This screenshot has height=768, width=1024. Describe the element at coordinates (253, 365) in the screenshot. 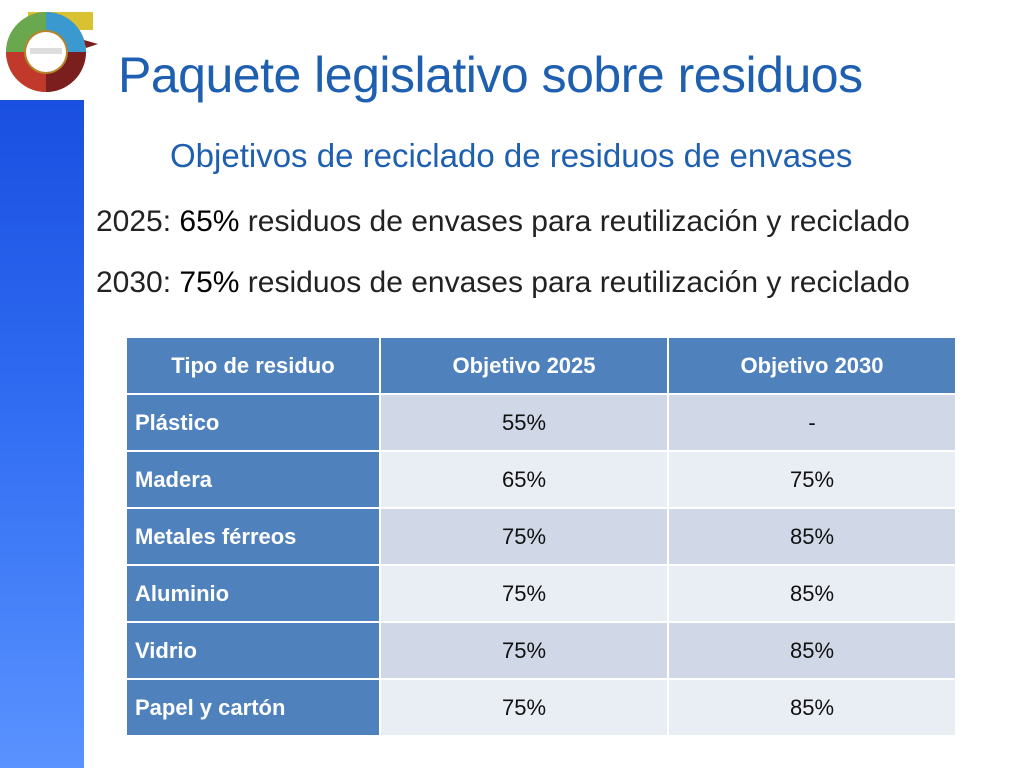

I see `column-header-type: Tipo de residuo` at that location.